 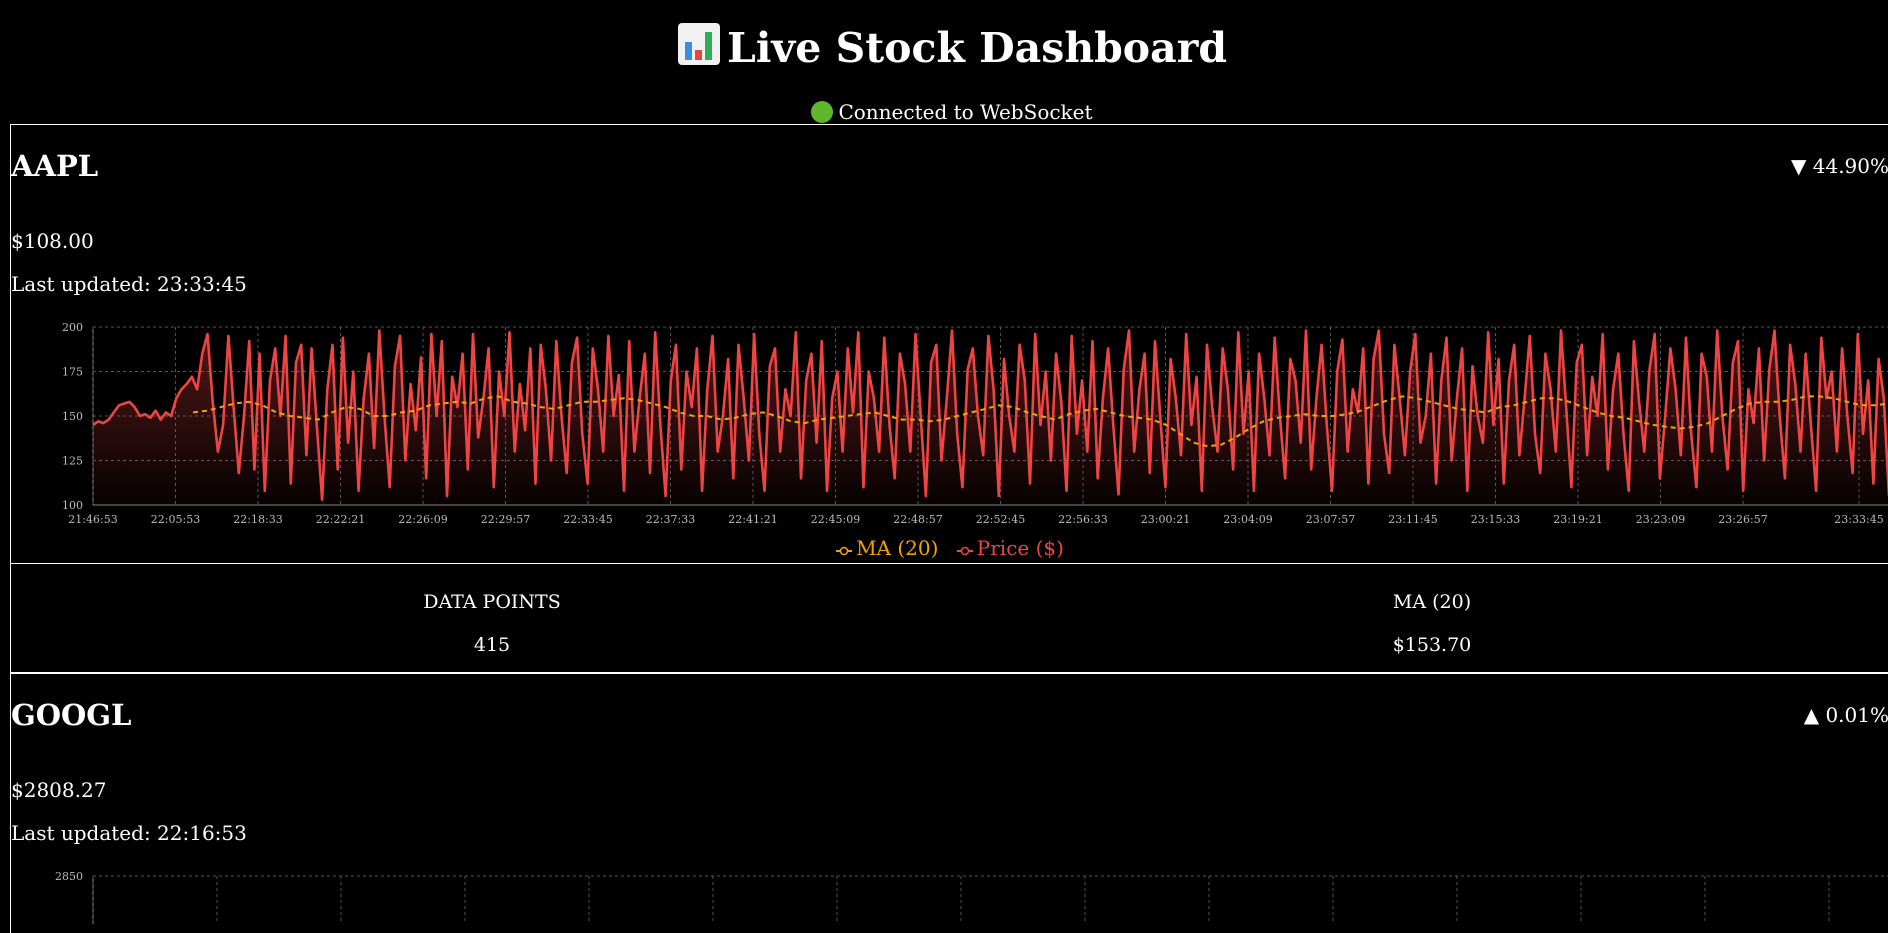 I want to click on legend-item-ma: MA (20), so click(x=887, y=548).